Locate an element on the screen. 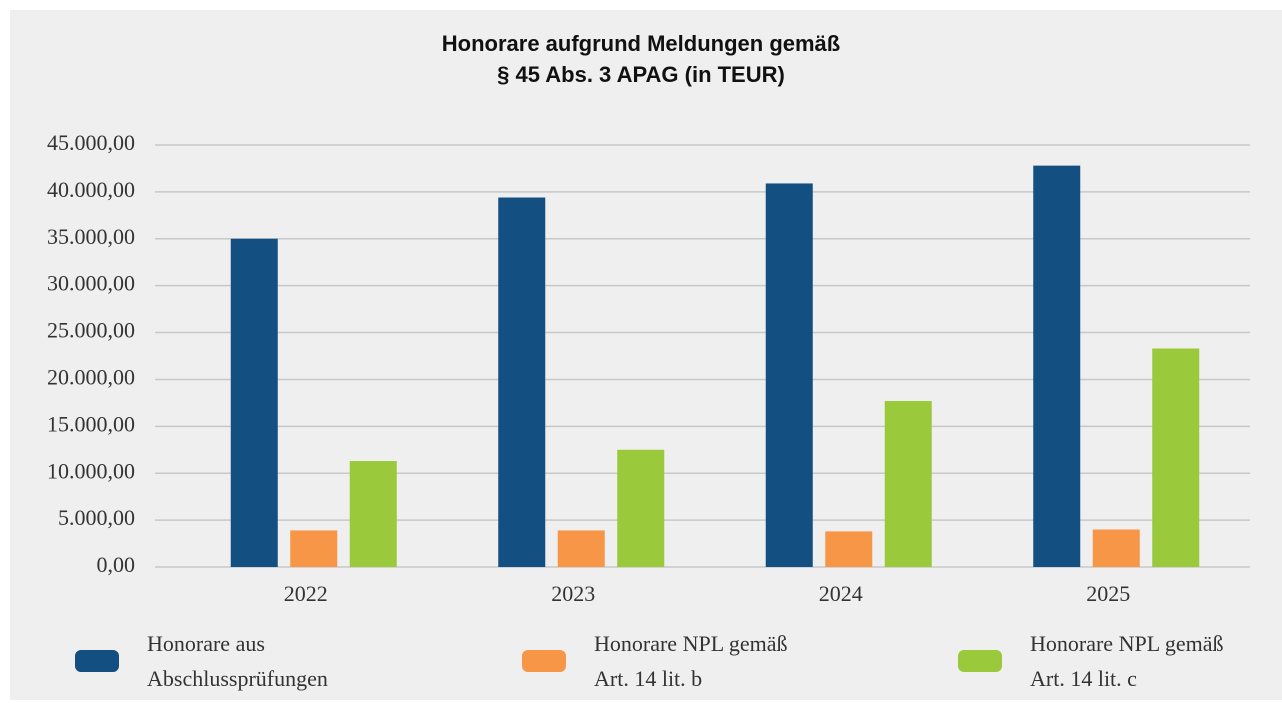 The image size is (1282, 709). legend-item: Honorare aus Abschlussprüfungen is located at coordinates (223, 661).